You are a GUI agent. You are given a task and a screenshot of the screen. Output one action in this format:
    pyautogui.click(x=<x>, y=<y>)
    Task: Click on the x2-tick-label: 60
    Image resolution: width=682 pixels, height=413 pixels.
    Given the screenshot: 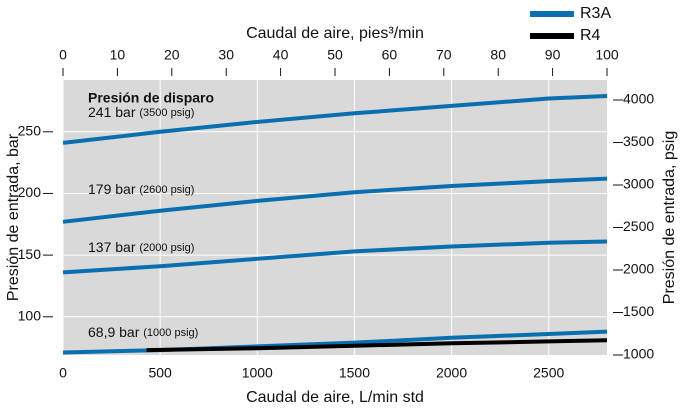 What is the action you would take?
    pyautogui.click(x=390, y=55)
    